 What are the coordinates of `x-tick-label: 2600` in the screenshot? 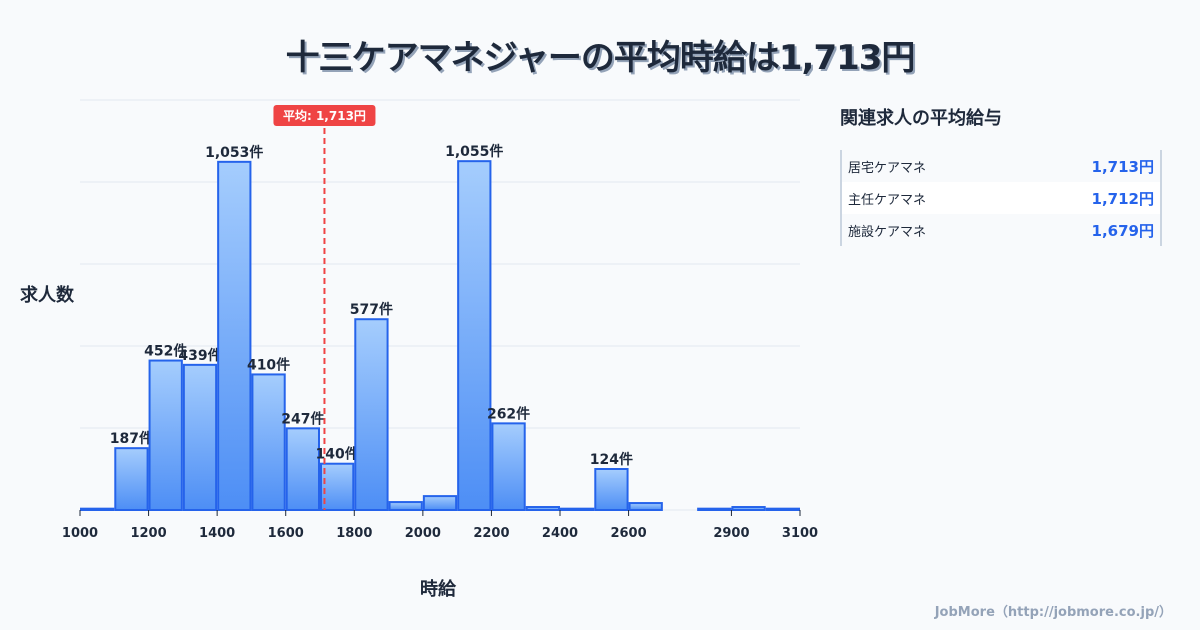 It's located at (628, 533).